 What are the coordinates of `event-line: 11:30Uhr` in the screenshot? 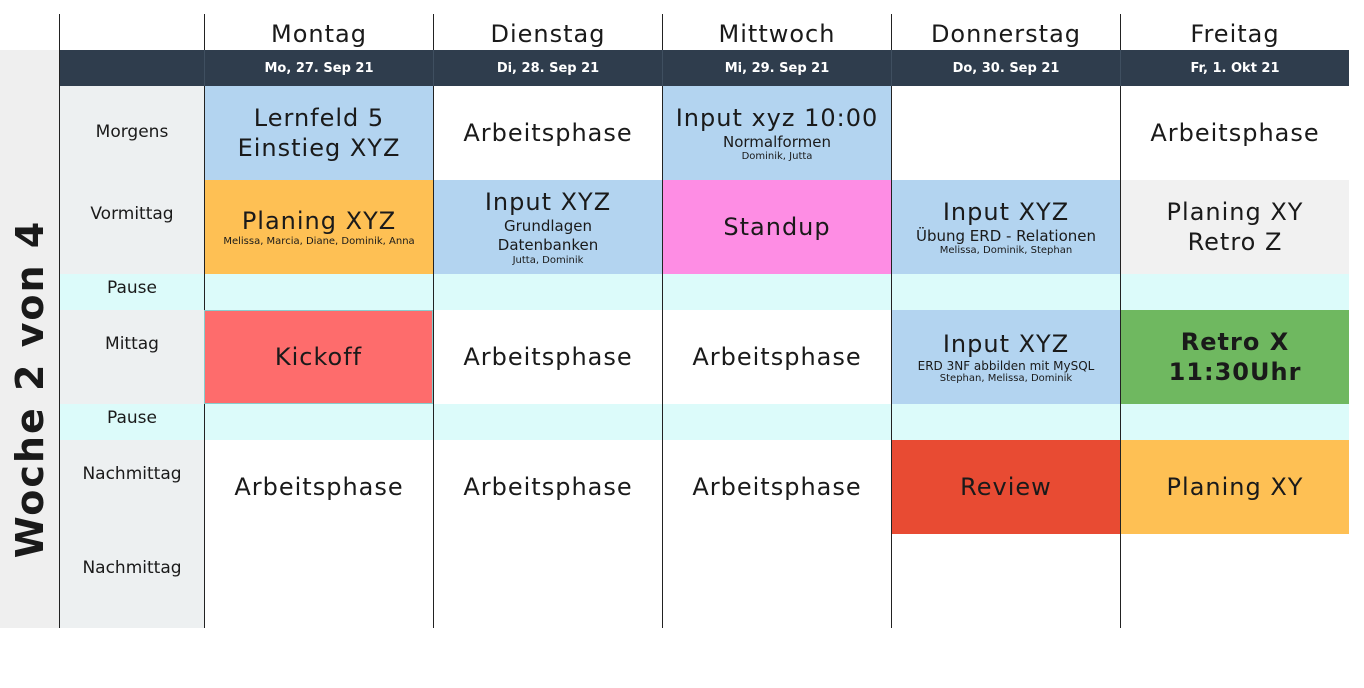 It's located at (1235, 372).